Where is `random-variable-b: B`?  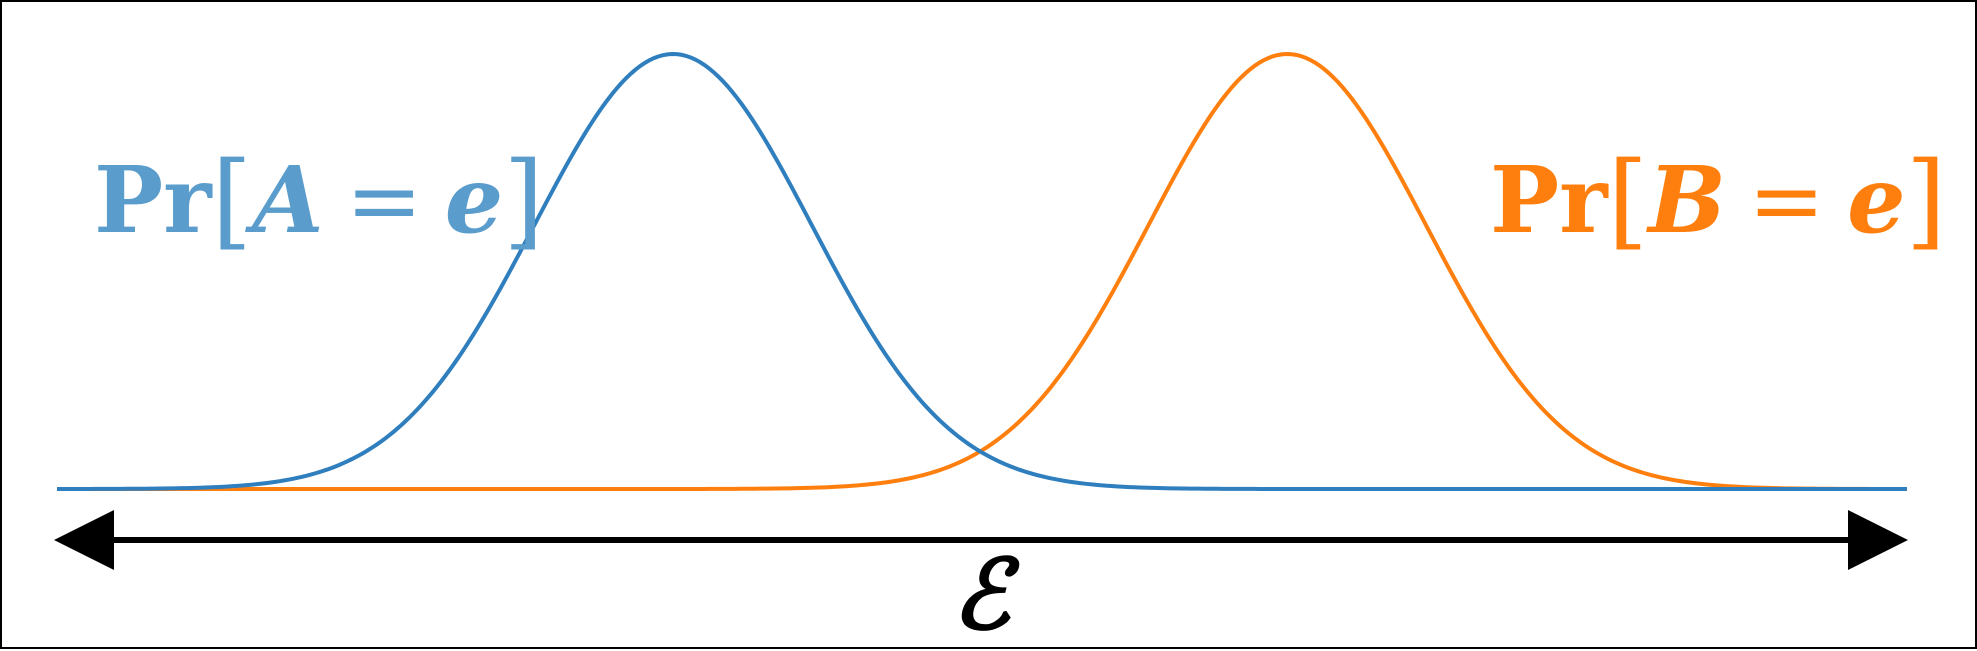
random-variable-b: B is located at coordinates (1687, 200).